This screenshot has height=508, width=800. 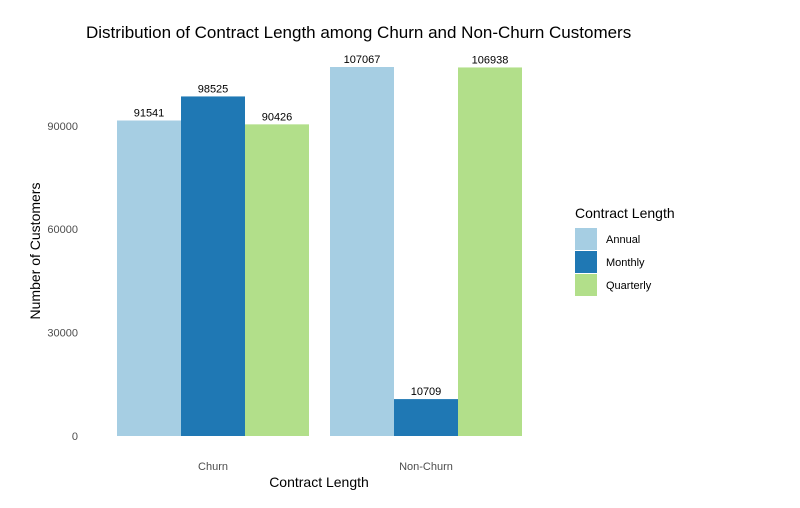 I want to click on x-axis-title: Contract Length, so click(x=319, y=482).